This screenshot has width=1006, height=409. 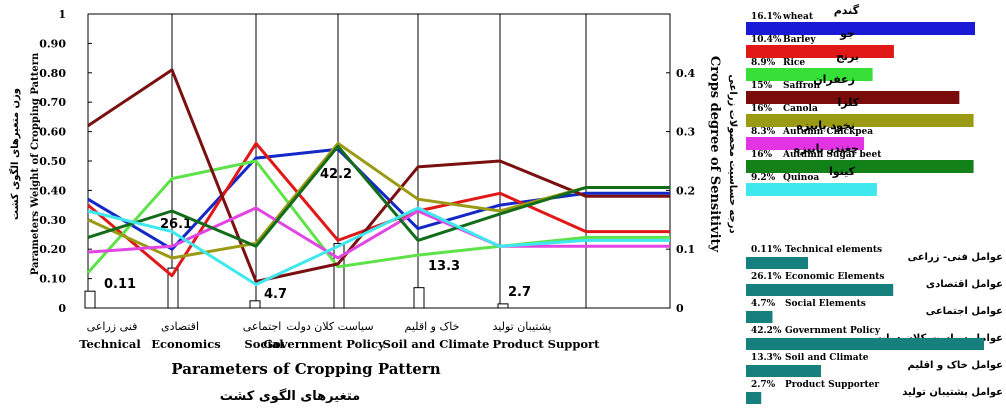 What do you see at coordinates (90, 299) in the screenshot?
I see `weight-bar-technical` at bounding box center [90, 299].